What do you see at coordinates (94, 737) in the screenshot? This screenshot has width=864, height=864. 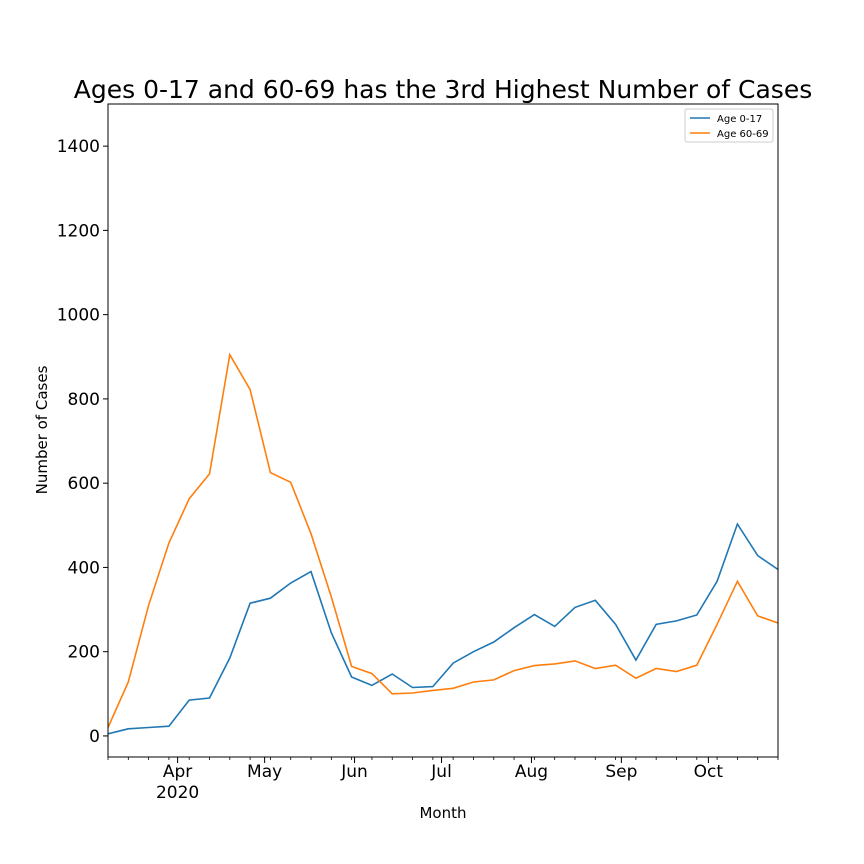 I see `y-tick-label: 0` at bounding box center [94, 737].